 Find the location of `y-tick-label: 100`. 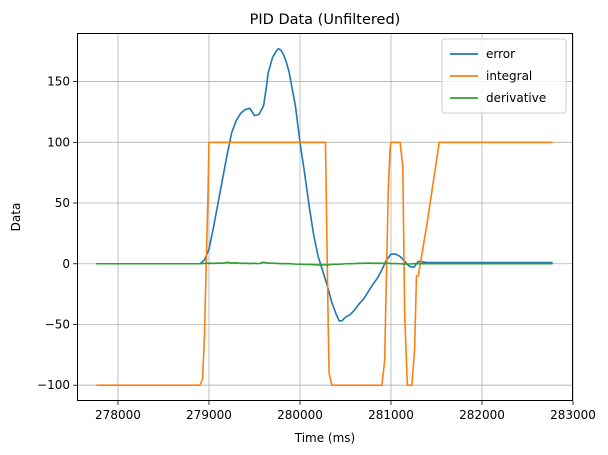

y-tick-label: 100 is located at coordinates (58, 142).